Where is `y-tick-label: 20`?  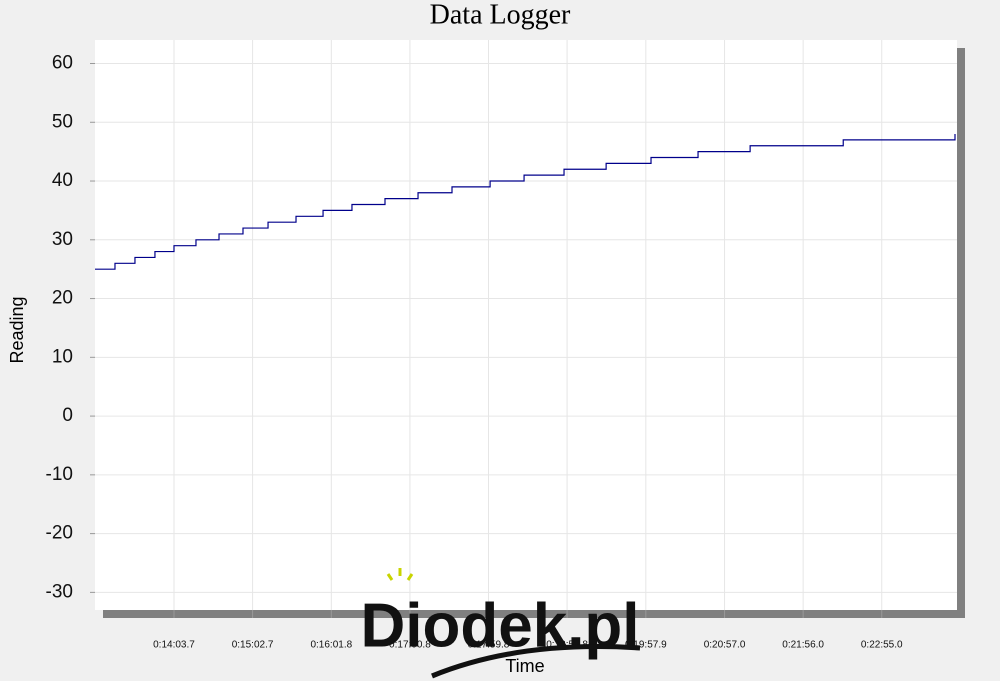 y-tick-label: 20 is located at coordinates (62, 298).